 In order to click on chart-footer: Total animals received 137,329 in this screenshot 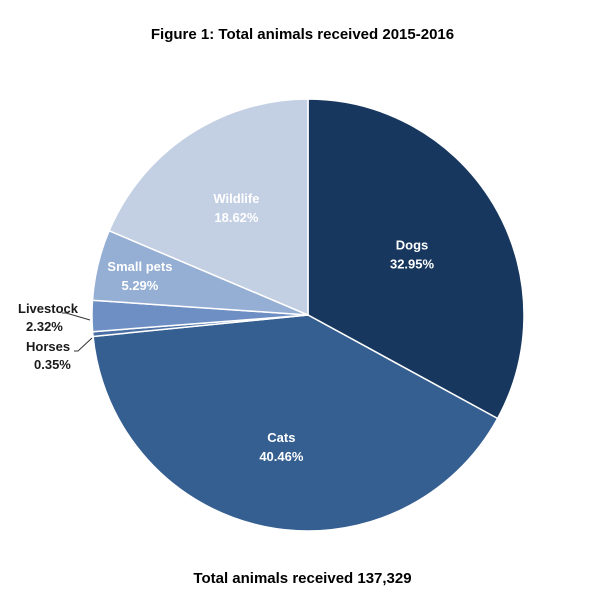, I will do `click(302, 578)`.